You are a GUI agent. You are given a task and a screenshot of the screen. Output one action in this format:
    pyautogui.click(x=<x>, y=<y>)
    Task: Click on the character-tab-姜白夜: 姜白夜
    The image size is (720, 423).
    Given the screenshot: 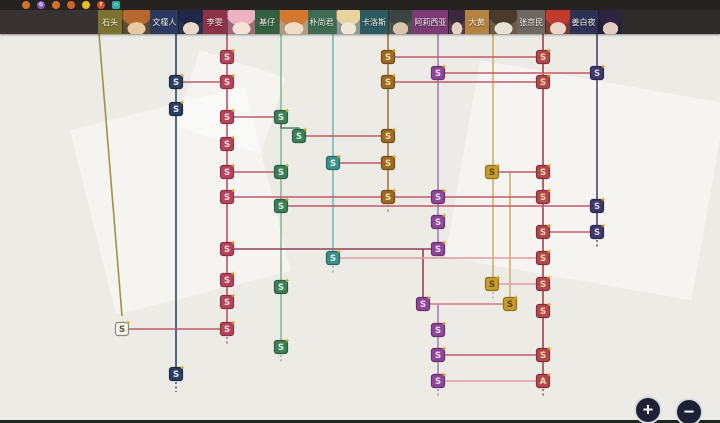 What is the action you would take?
    pyautogui.click(x=595, y=22)
    